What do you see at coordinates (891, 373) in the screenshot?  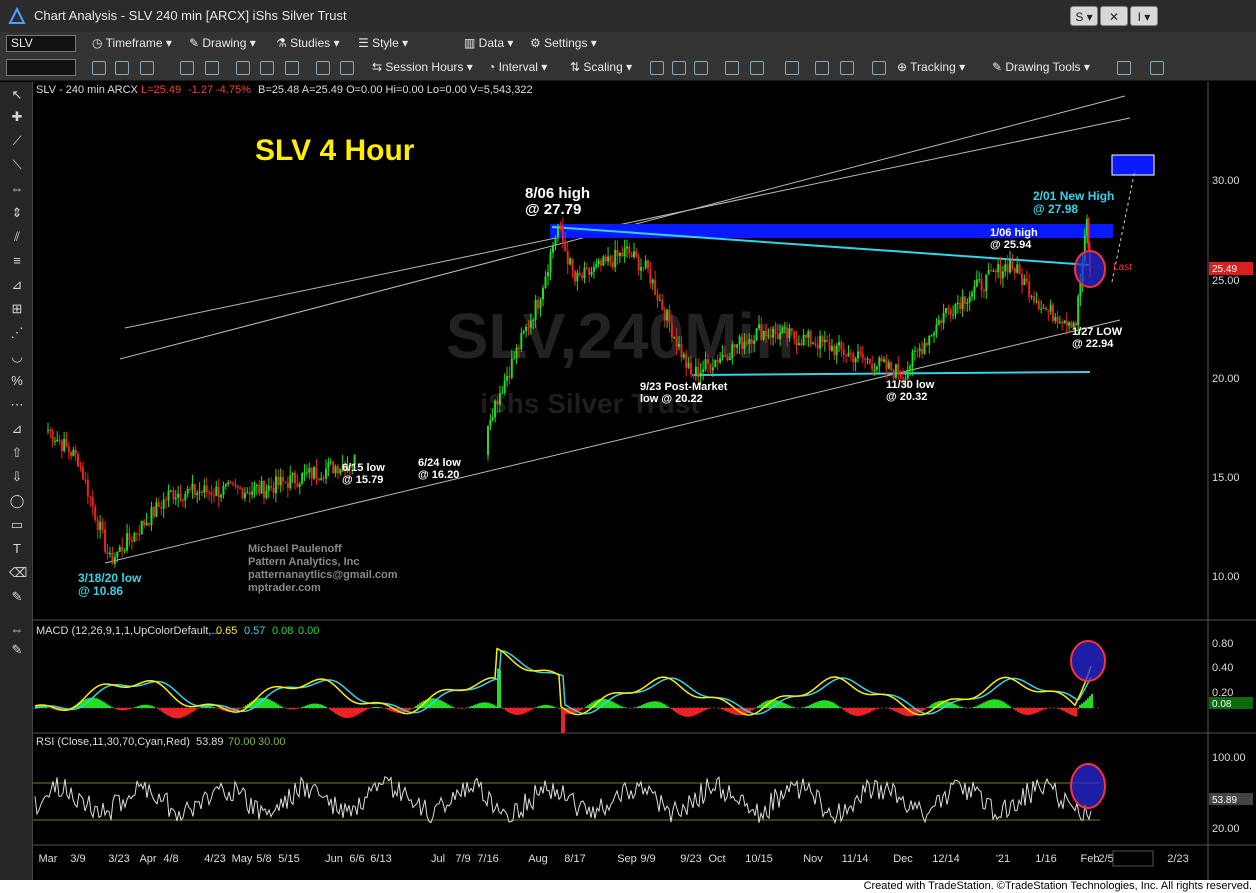 I see `support-line` at bounding box center [891, 373].